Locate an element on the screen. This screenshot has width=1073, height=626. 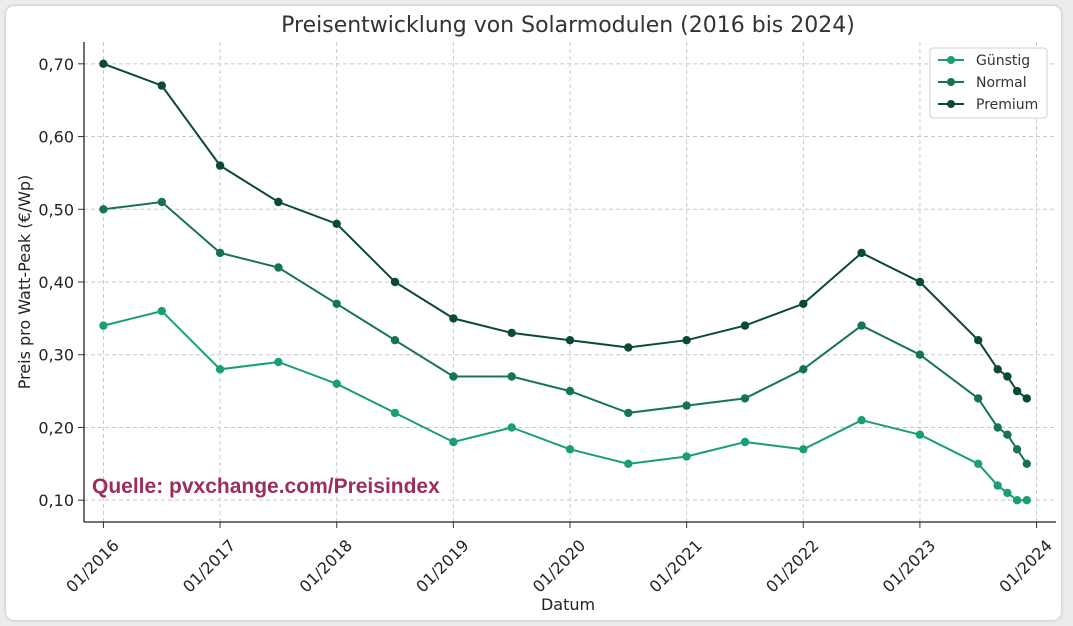
y-tick-label: 0,40 is located at coordinates (56, 282).